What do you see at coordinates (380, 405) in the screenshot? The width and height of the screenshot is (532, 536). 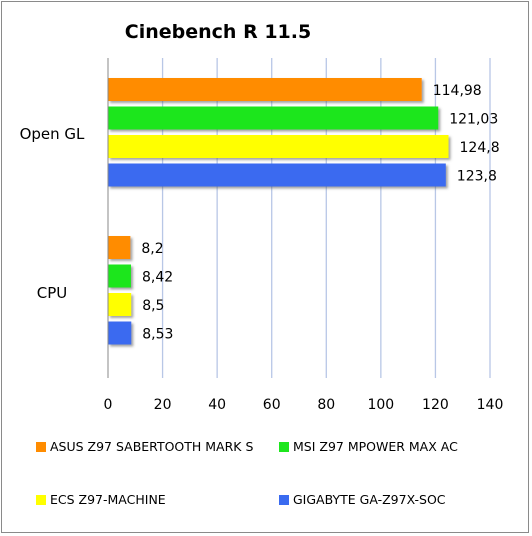 I see `x-tick-label: 100` at bounding box center [380, 405].